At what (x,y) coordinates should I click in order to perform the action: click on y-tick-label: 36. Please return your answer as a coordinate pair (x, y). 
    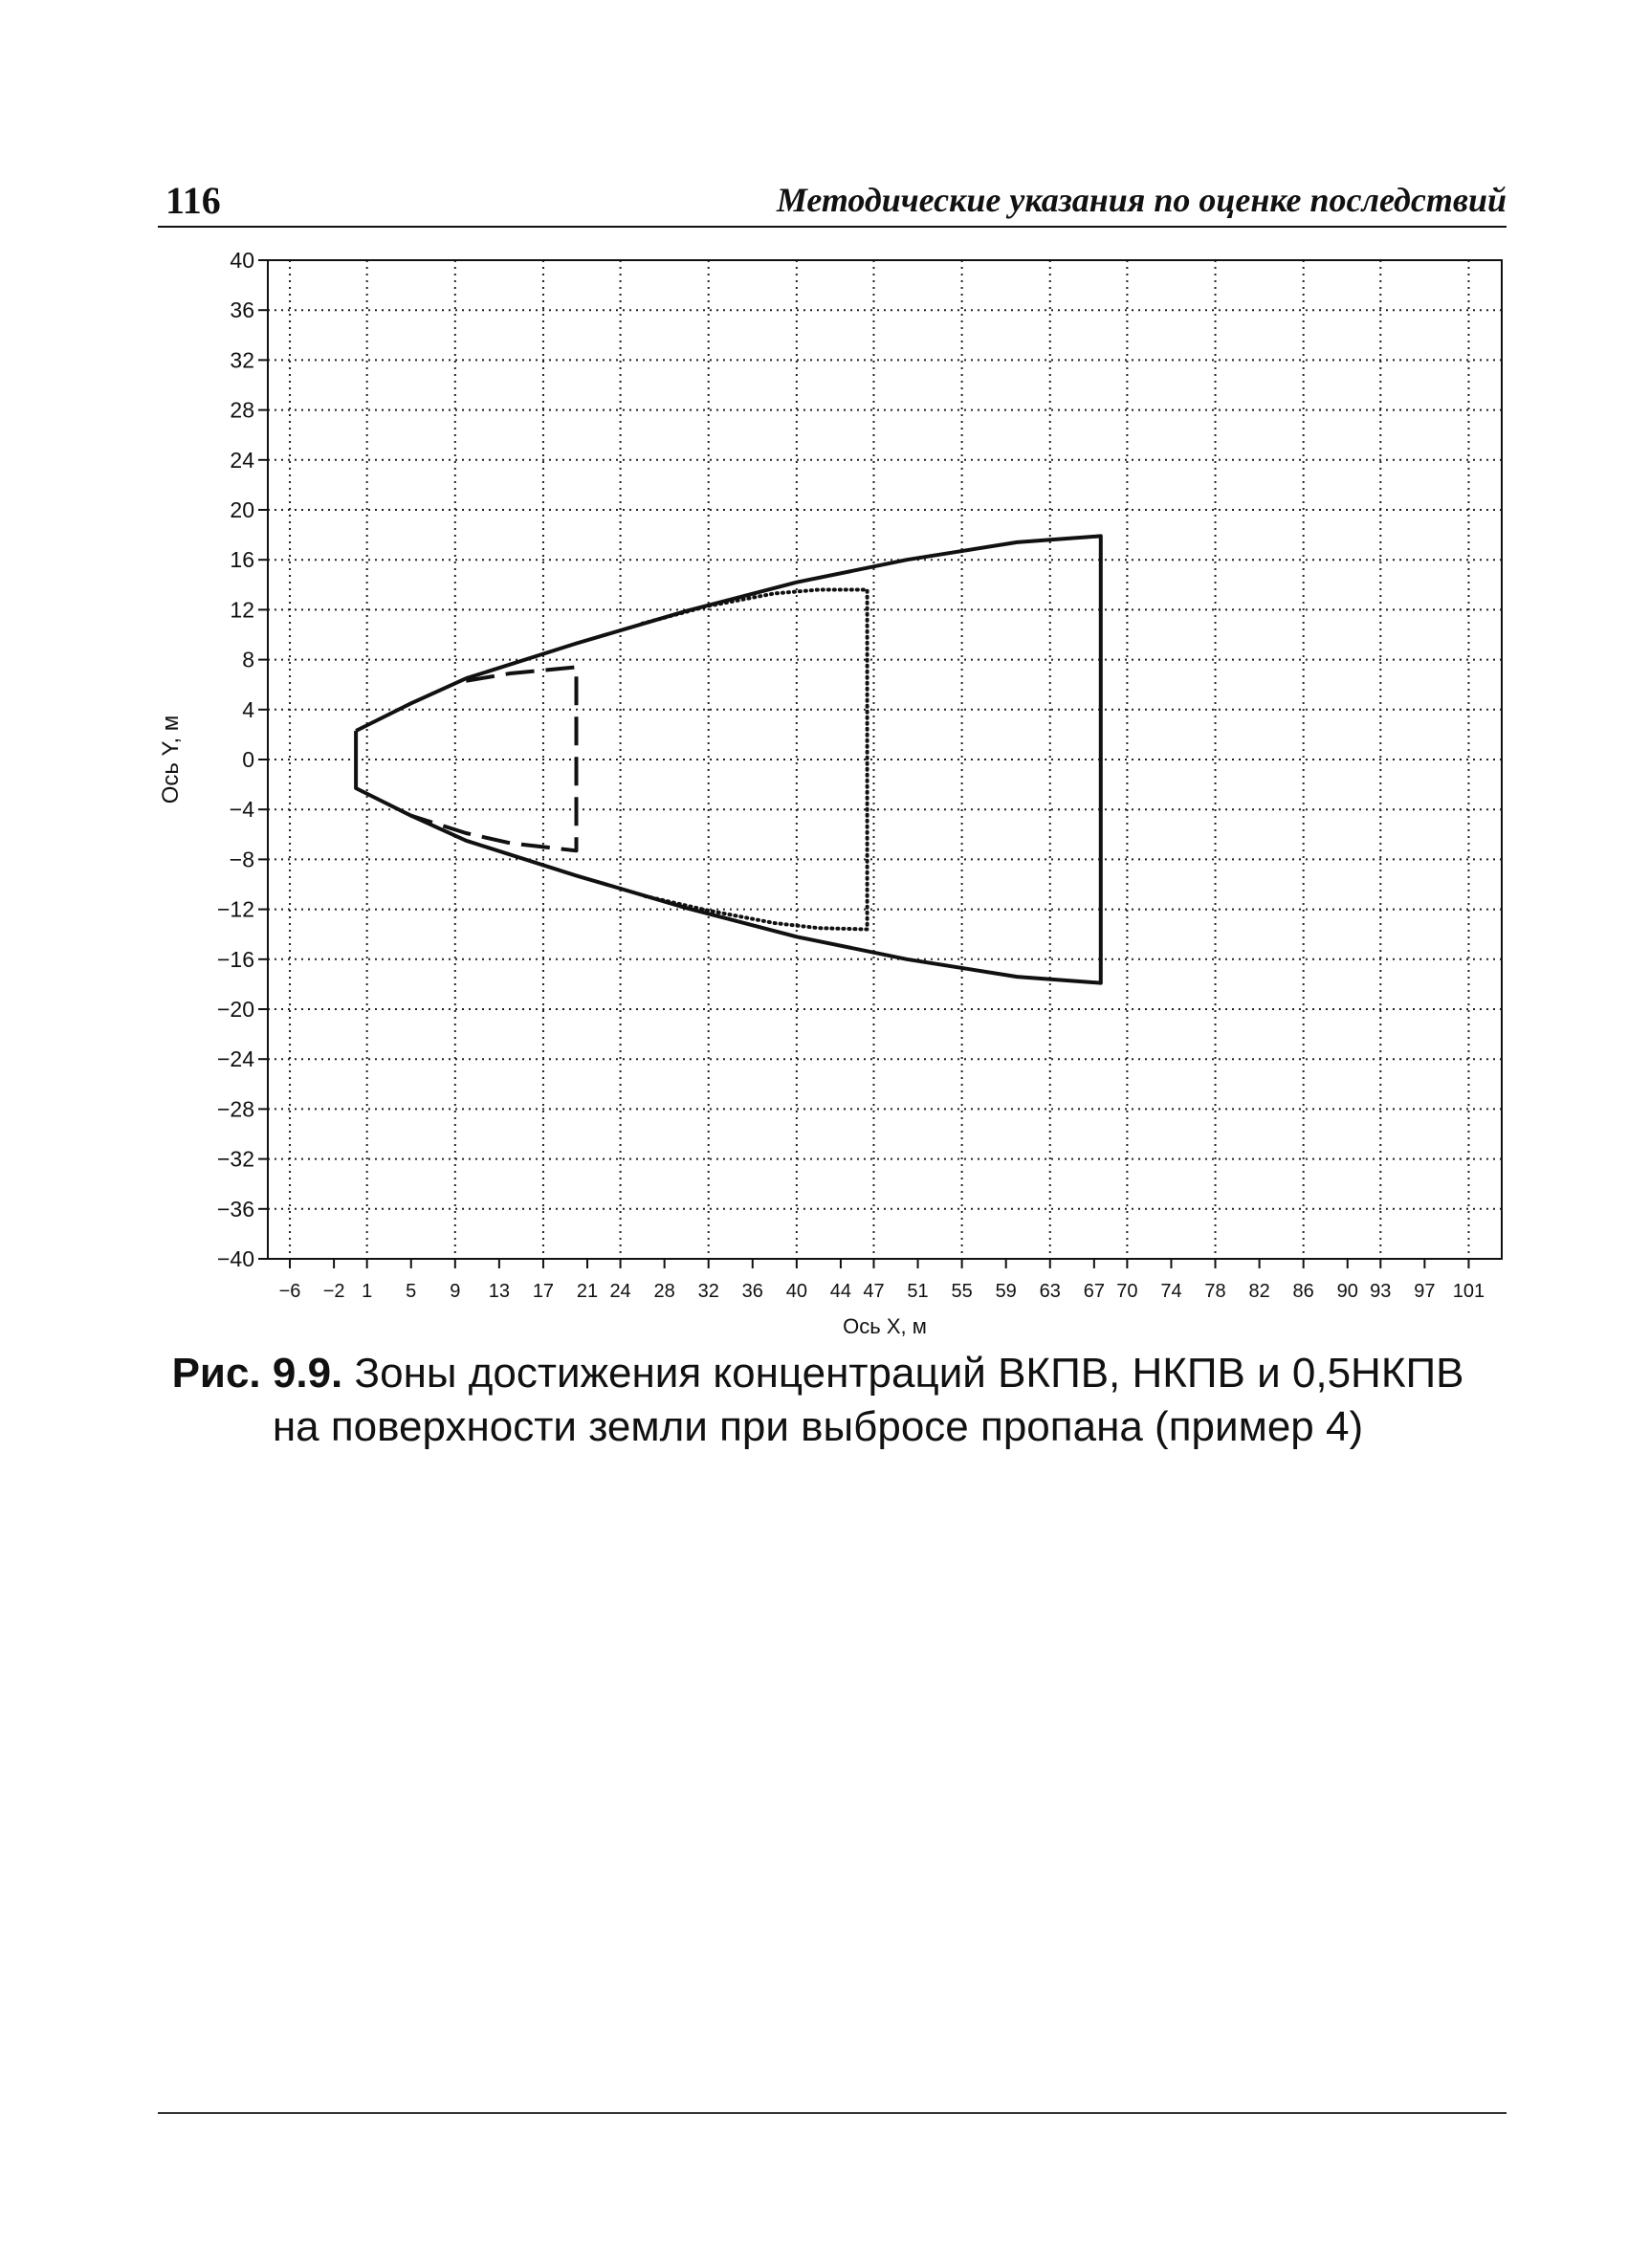
    Looking at the image, I should click on (242, 309).